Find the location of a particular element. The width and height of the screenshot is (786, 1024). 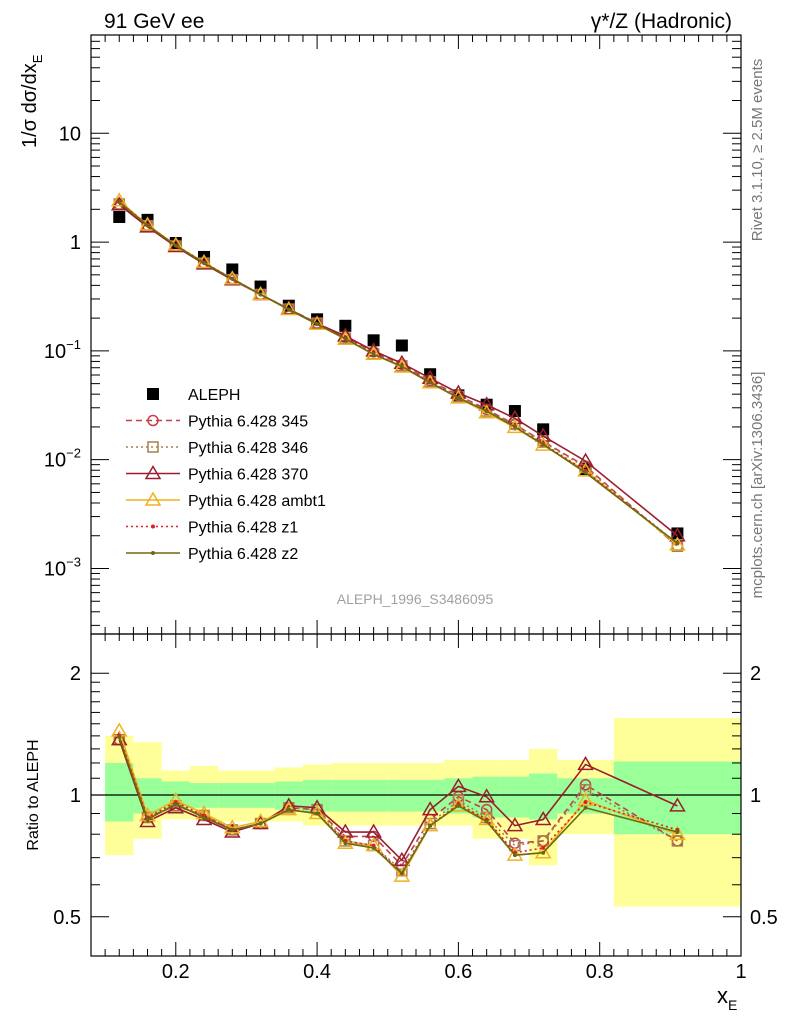

x-axis-label: xE is located at coordinates (727, 998).